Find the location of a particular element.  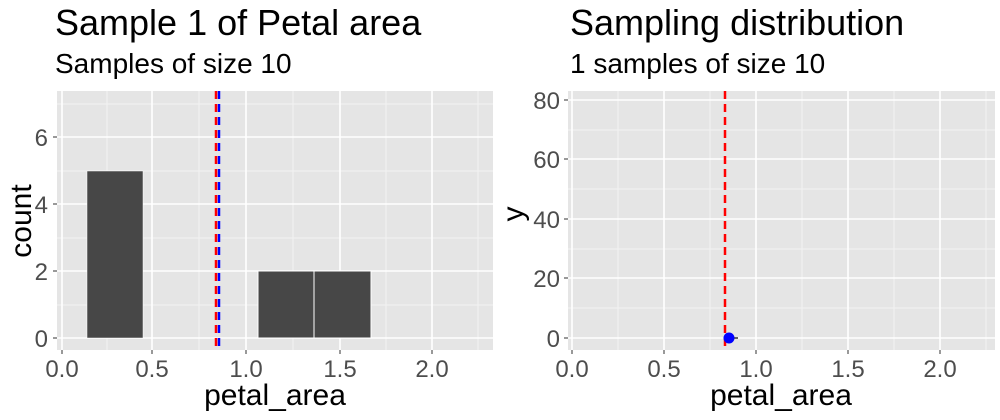

y-tick-label: 6 is located at coordinates (41, 138).